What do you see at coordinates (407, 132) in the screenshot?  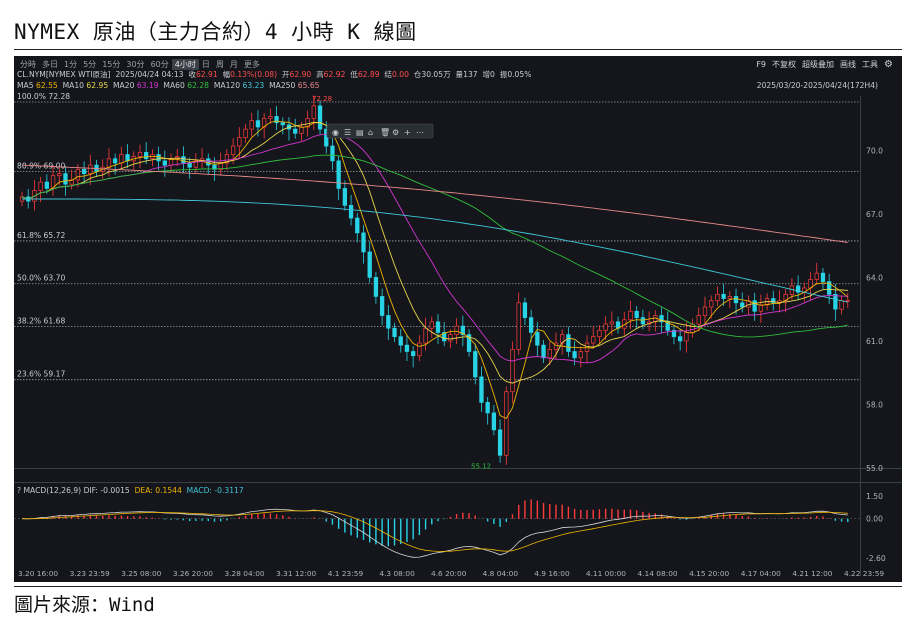 I see `toolbar-icon: +` at bounding box center [407, 132].